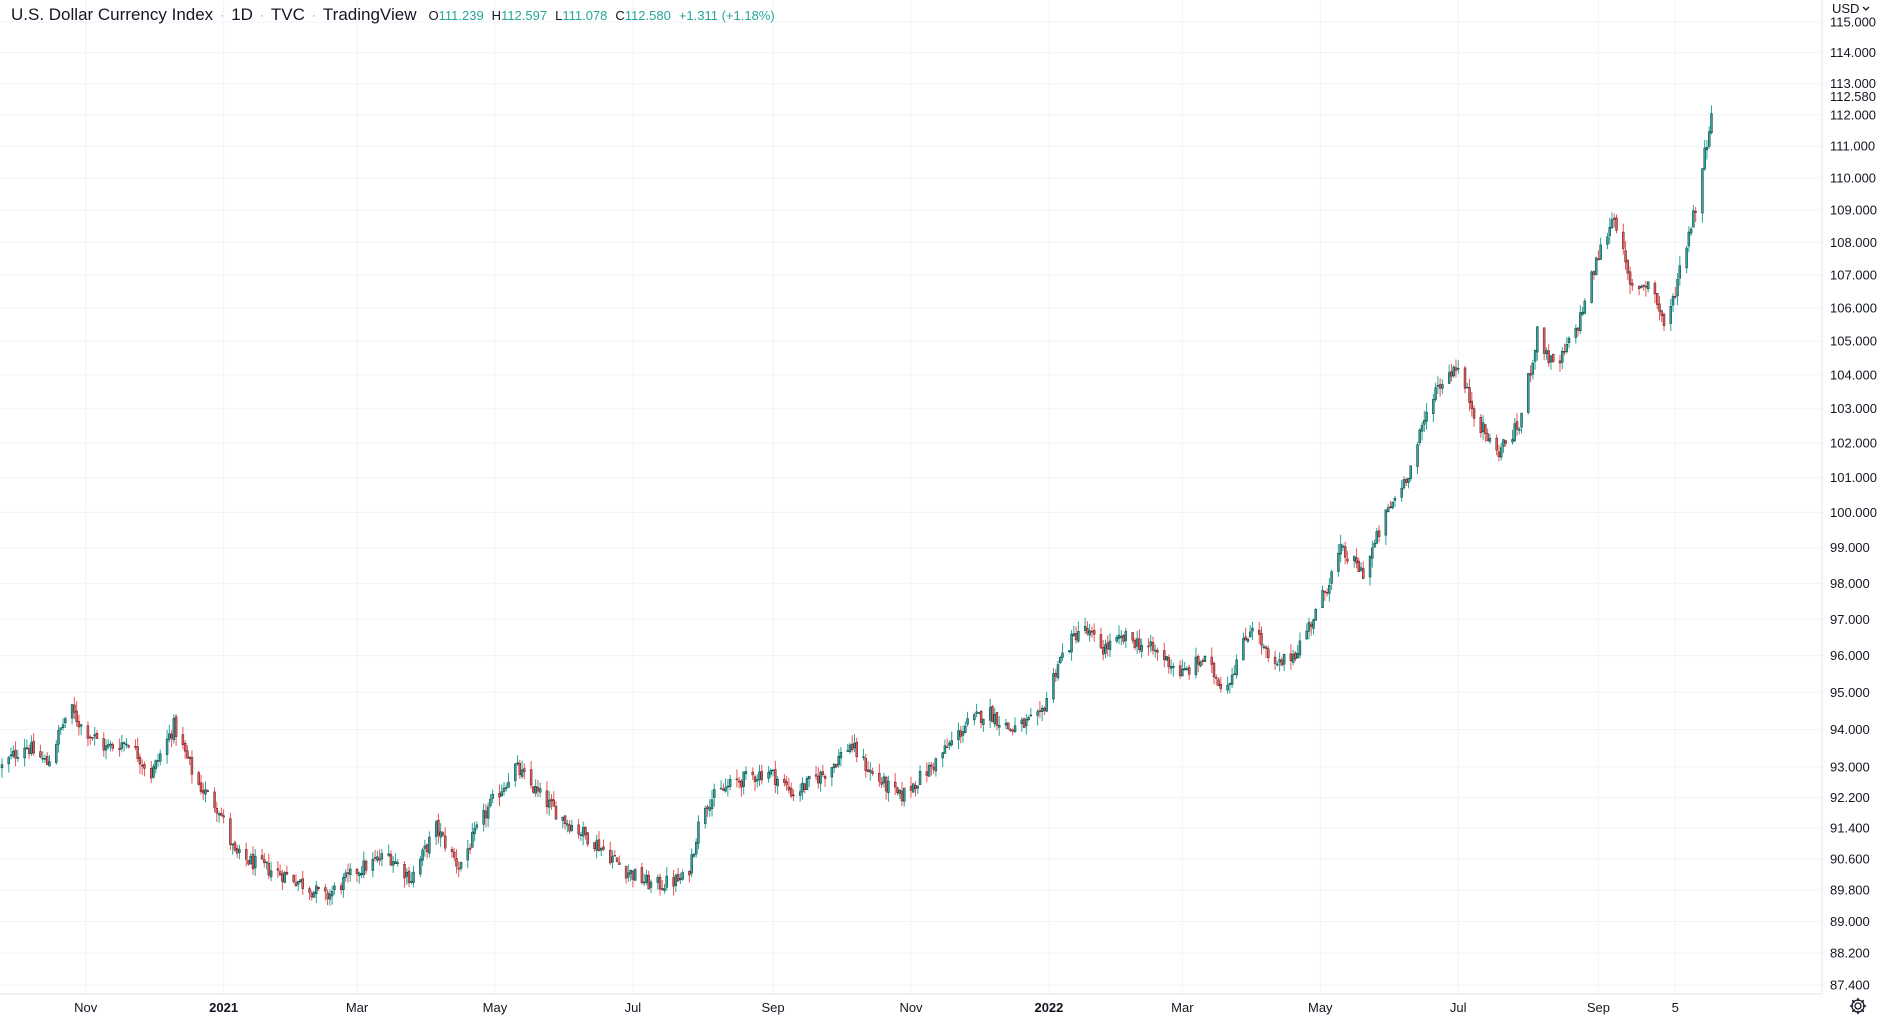 This screenshot has width=1897, height=1026. What do you see at coordinates (1853, 307) in the screenshot?
I see `price-tick-label: 106.000` at bounding box center [1853, 307].